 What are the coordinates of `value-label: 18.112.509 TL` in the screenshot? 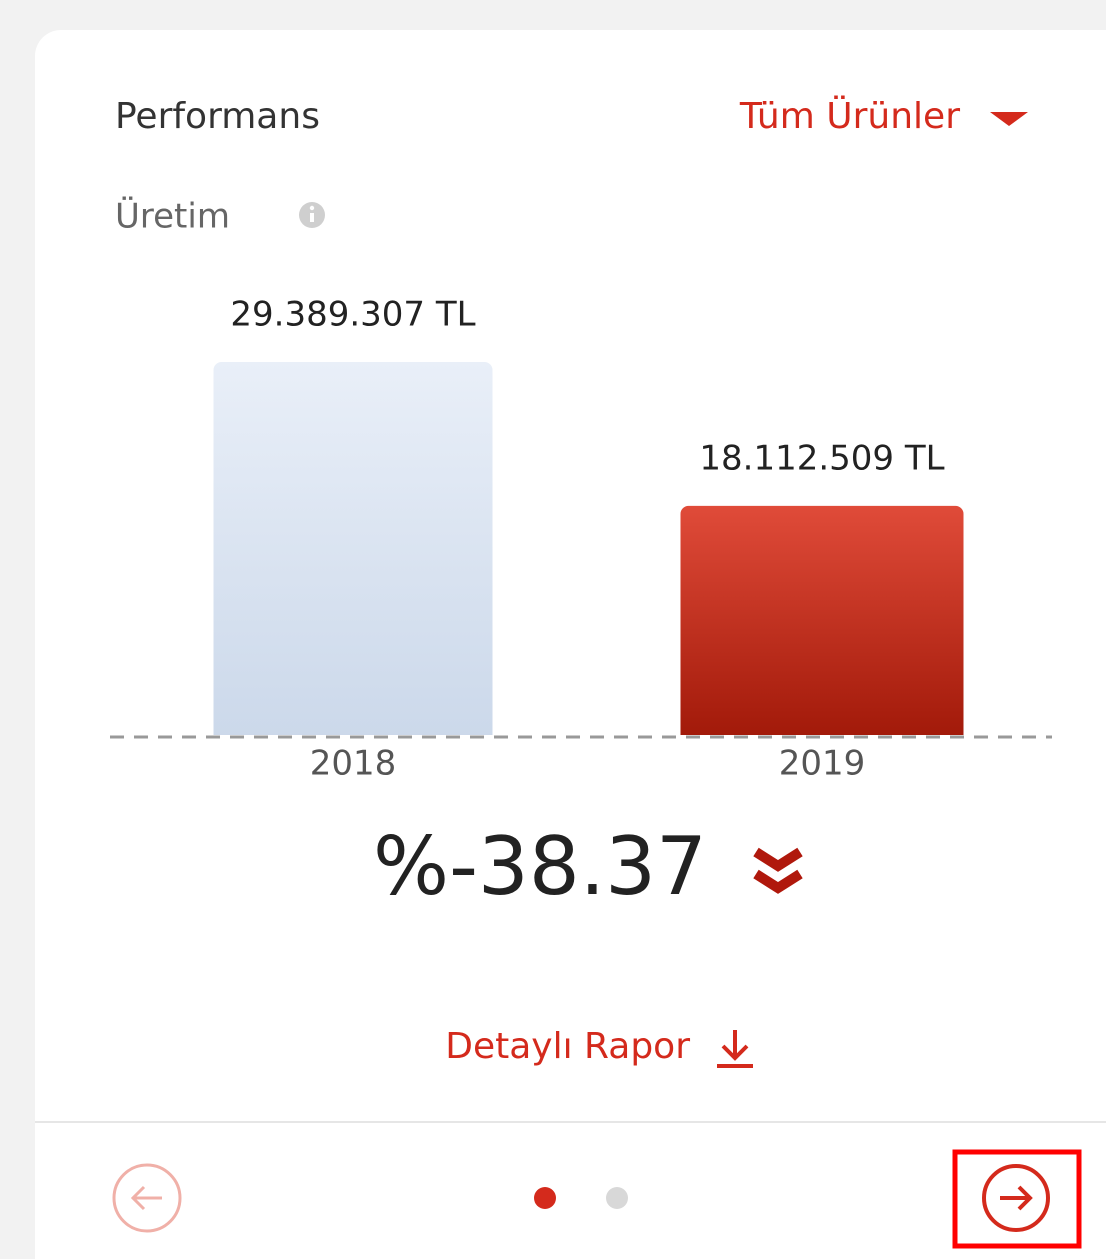 It's located at (821, 458).